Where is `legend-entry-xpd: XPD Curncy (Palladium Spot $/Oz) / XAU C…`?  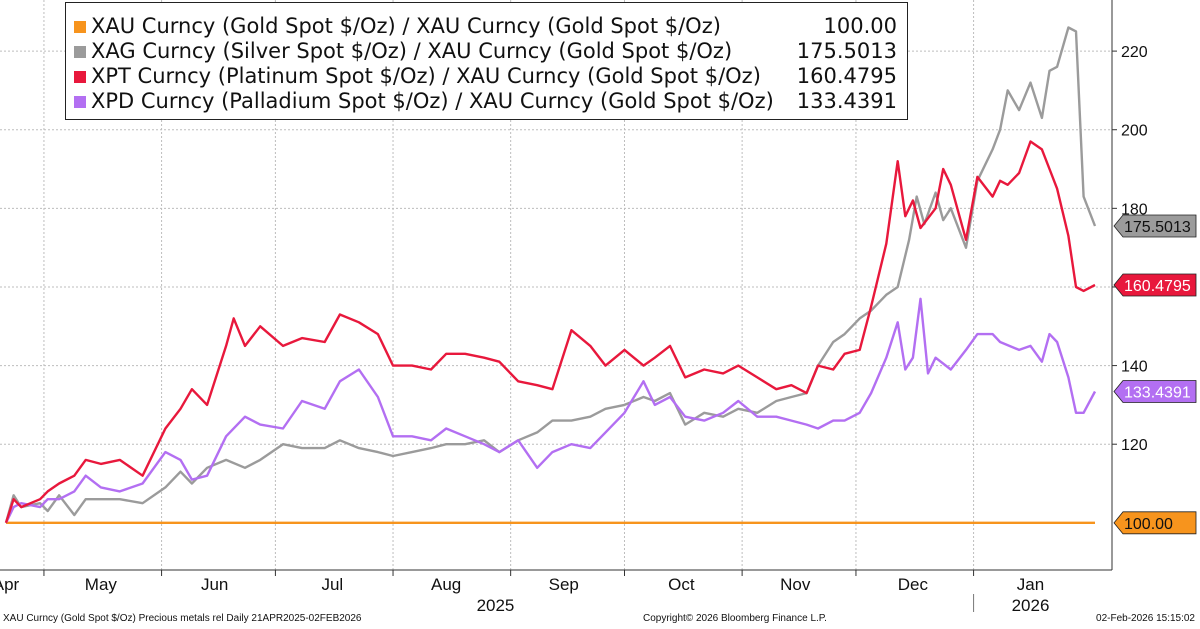 legend-entry-xpd: XPD Curncy (Palladium Spot $/Oz) / XAU C… is located at coordinates (485, 102).